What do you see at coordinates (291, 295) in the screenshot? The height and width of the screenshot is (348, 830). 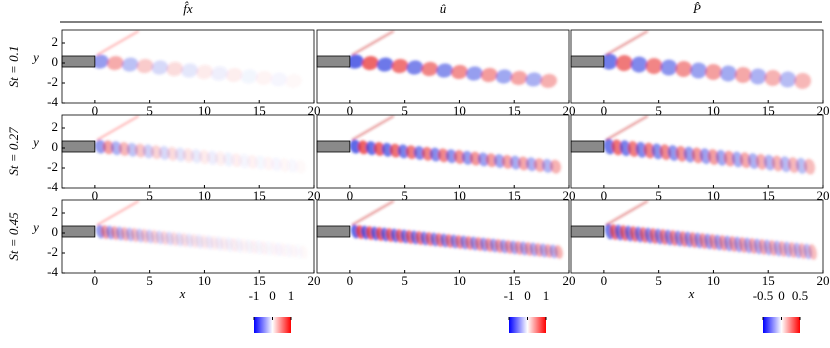 I see `colorbar-tick-label: 1` at bounding box center [291, 295].